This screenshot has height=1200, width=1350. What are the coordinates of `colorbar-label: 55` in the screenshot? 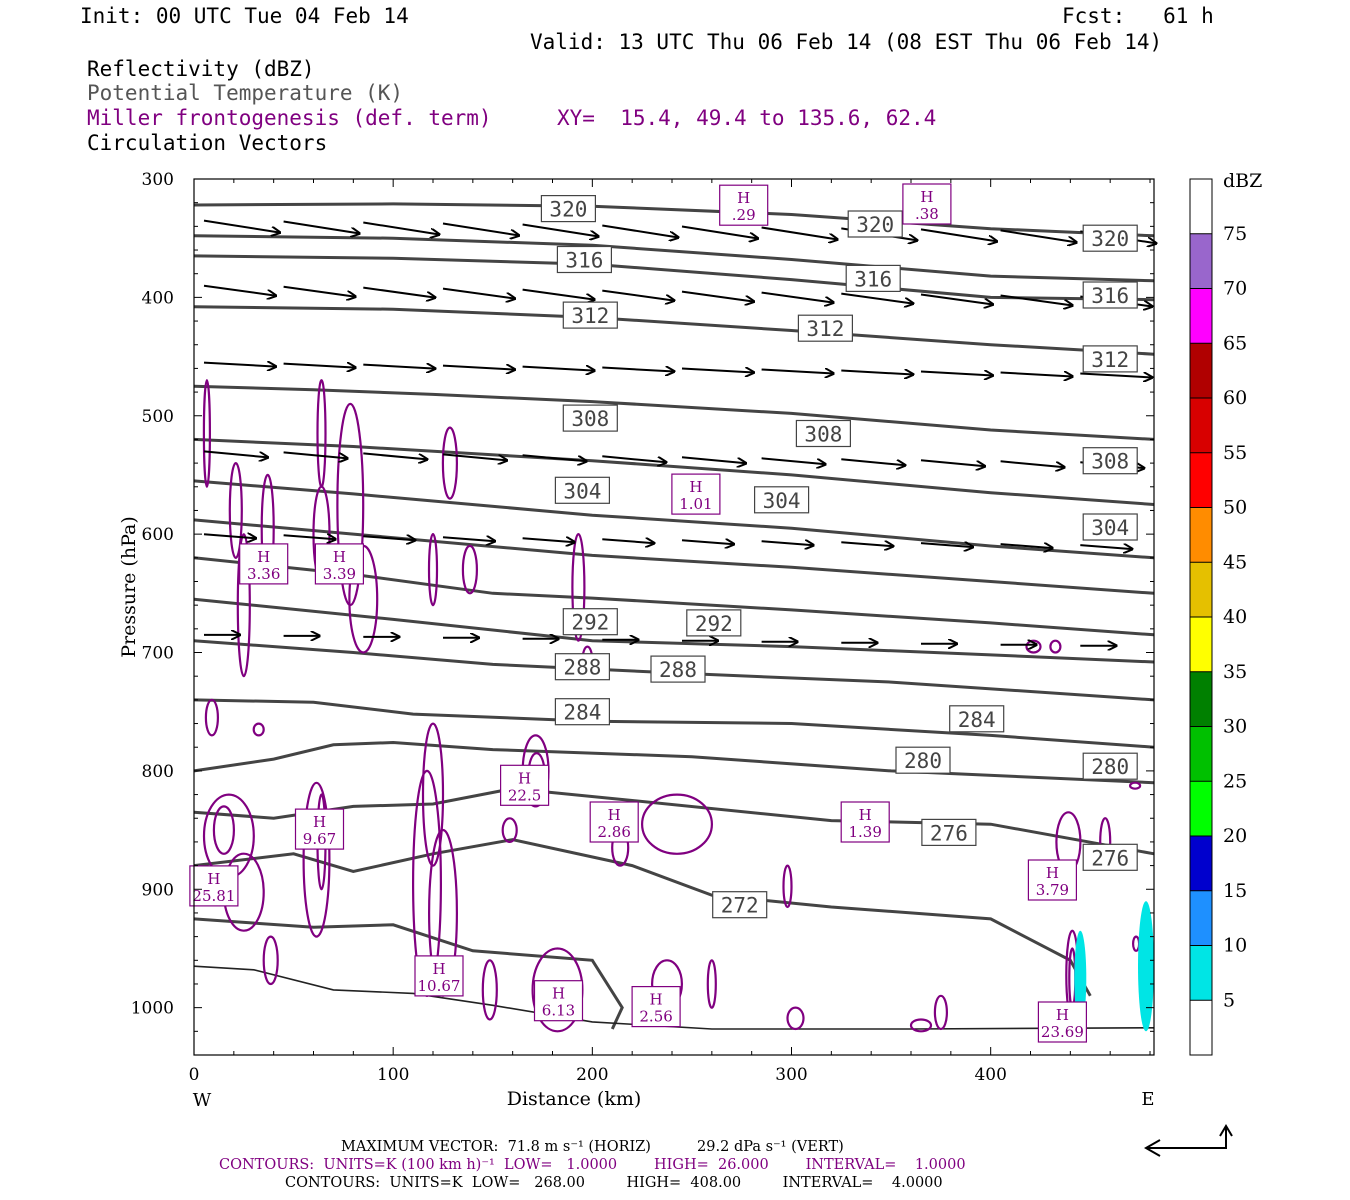 It's located at (1235, 453).